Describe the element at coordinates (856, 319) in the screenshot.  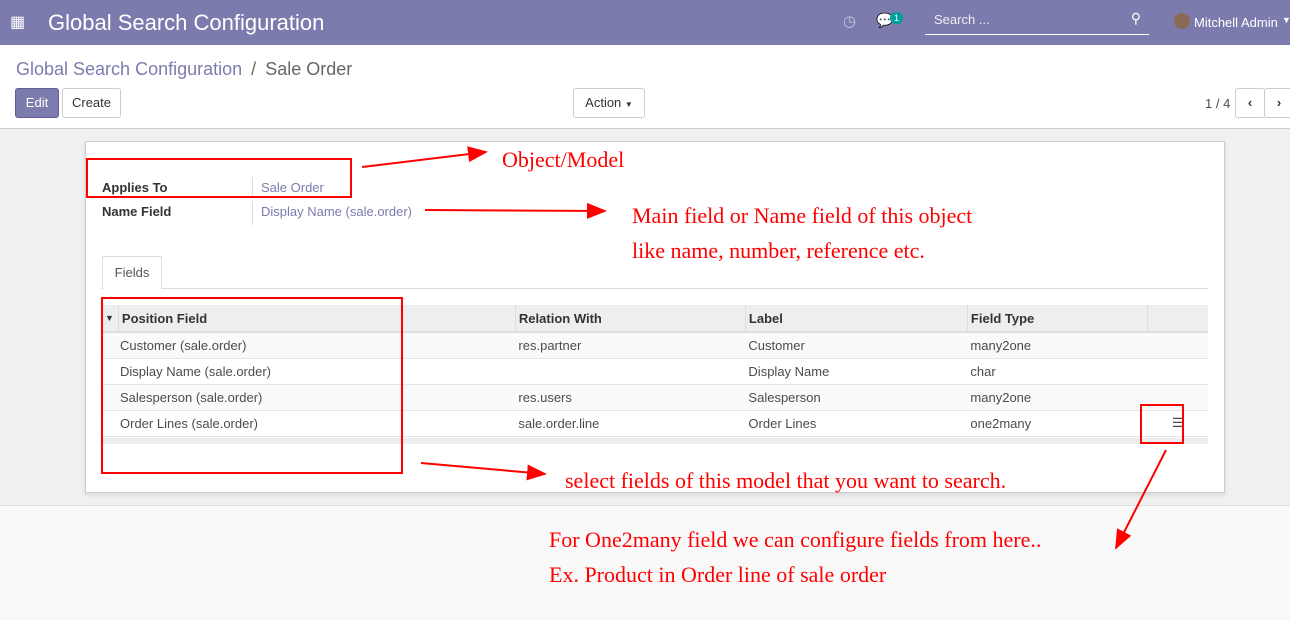
I see `col-label: Label` at that location.